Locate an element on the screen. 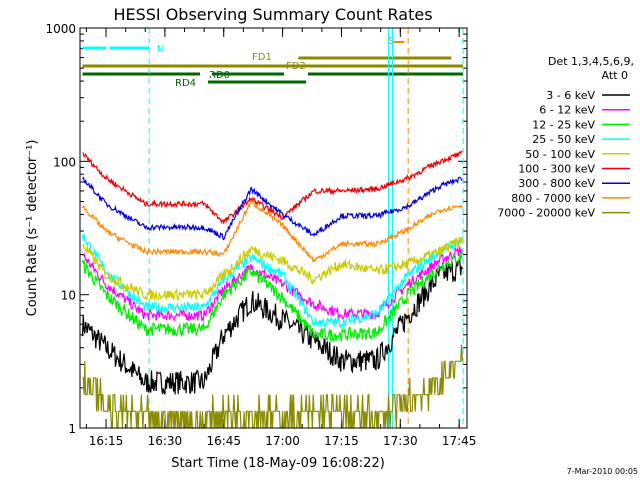  legend-label-9: 7000 - 20000 keV is located at coordinates (546, 213).